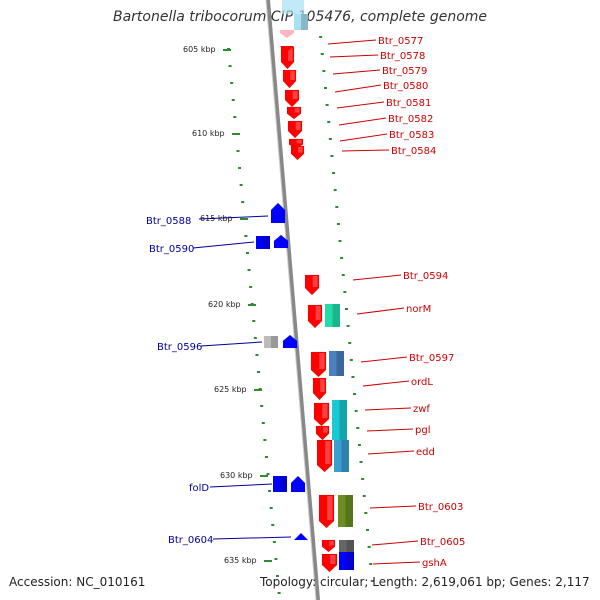 This screenshot has width=600, height=600. Describe the element at coordinates (402, 56) in the screenshot. I see `gene-label-forward: Btr_0578` at that location.